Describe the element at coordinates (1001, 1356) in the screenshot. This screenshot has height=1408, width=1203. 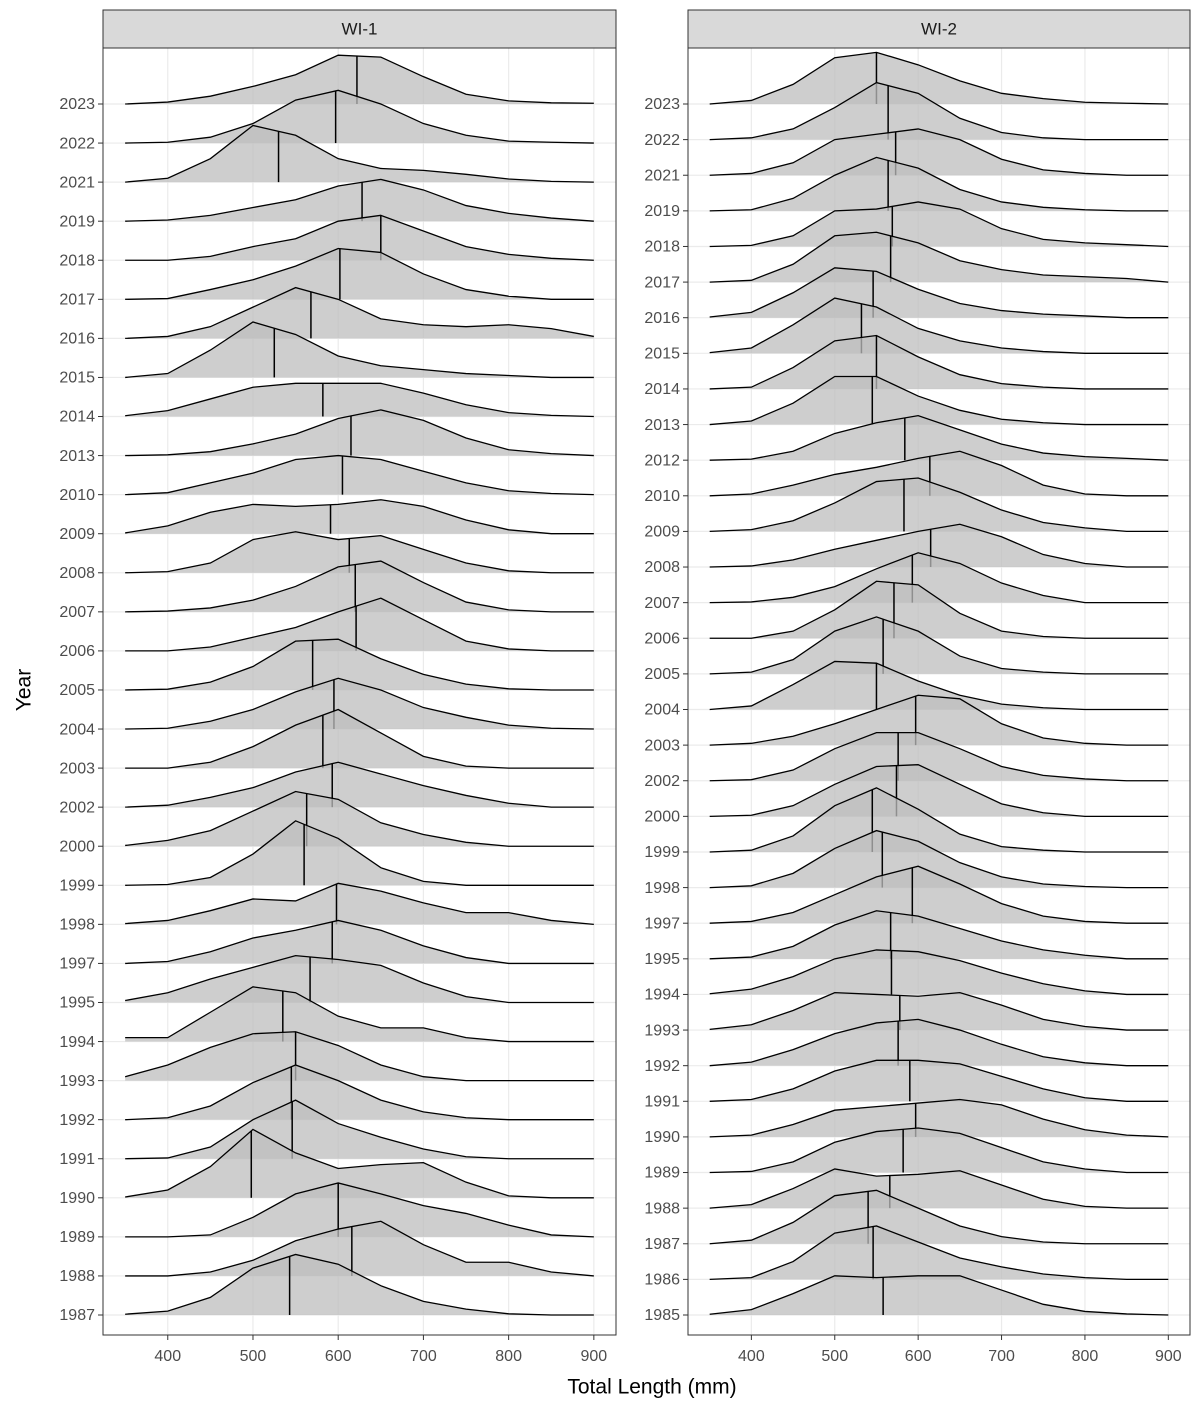
I see `x-tick-label: 700` at that location.